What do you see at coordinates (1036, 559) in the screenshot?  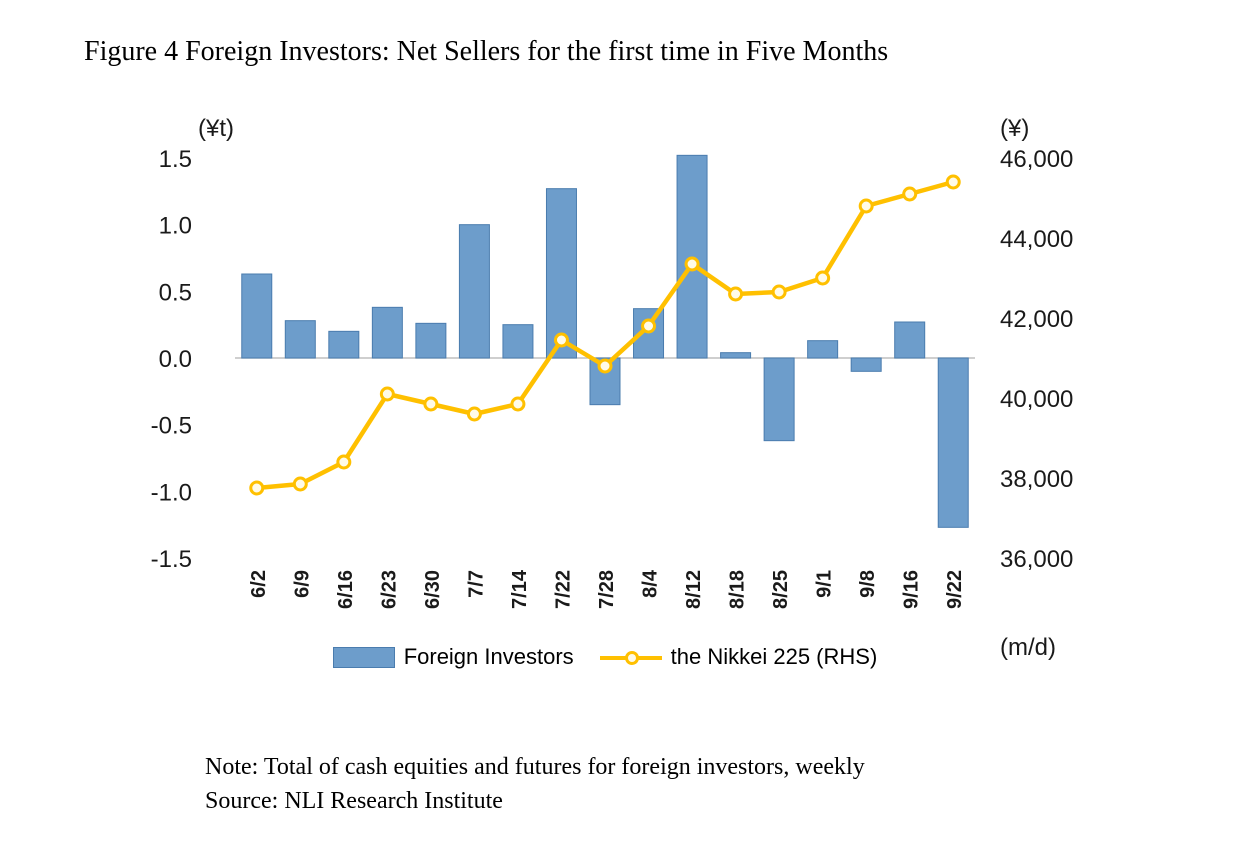 I see `right-axis-tick: 36,000` at bounding box center [1036, 559].